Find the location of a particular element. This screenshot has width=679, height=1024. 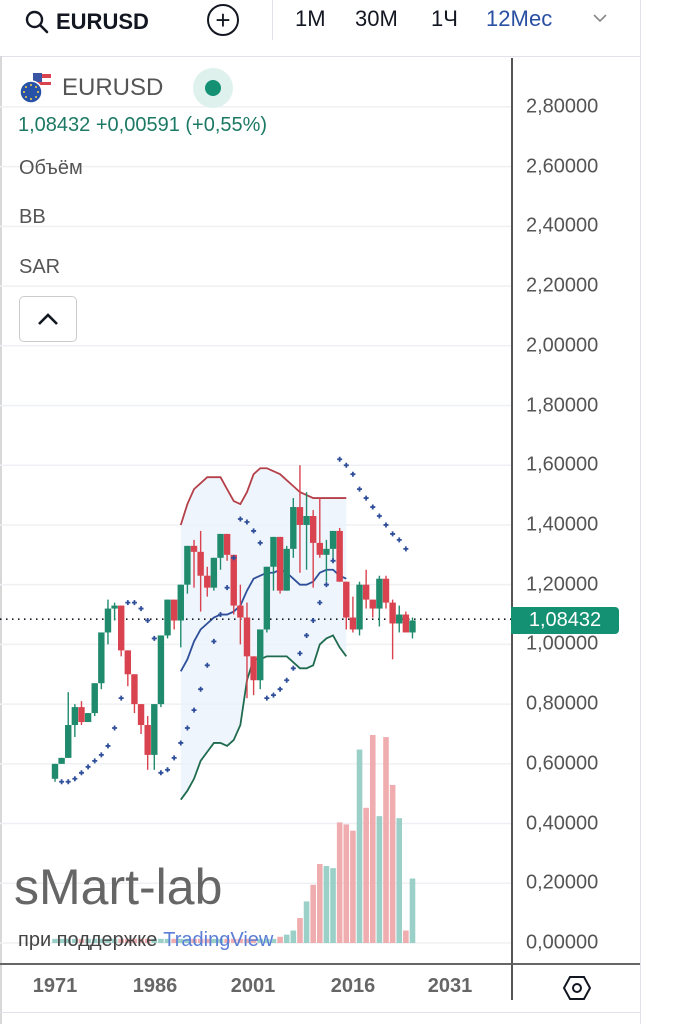

bollinger-upper-line is located at coordinates (263, 496).